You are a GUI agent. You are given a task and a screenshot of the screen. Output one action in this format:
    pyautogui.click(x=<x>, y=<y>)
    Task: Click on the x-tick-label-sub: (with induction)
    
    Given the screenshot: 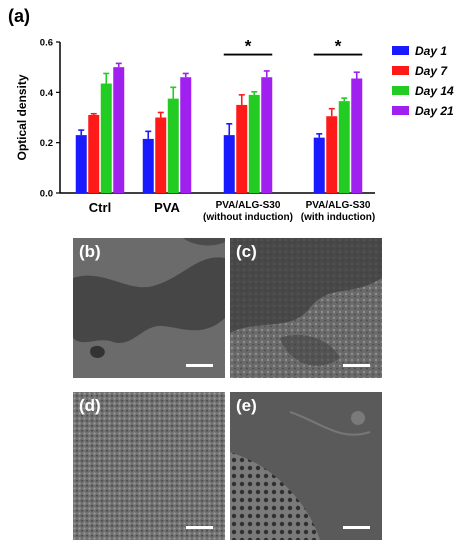 What is the action you would take?
    pyautogui.click(x=338, y=217)
    